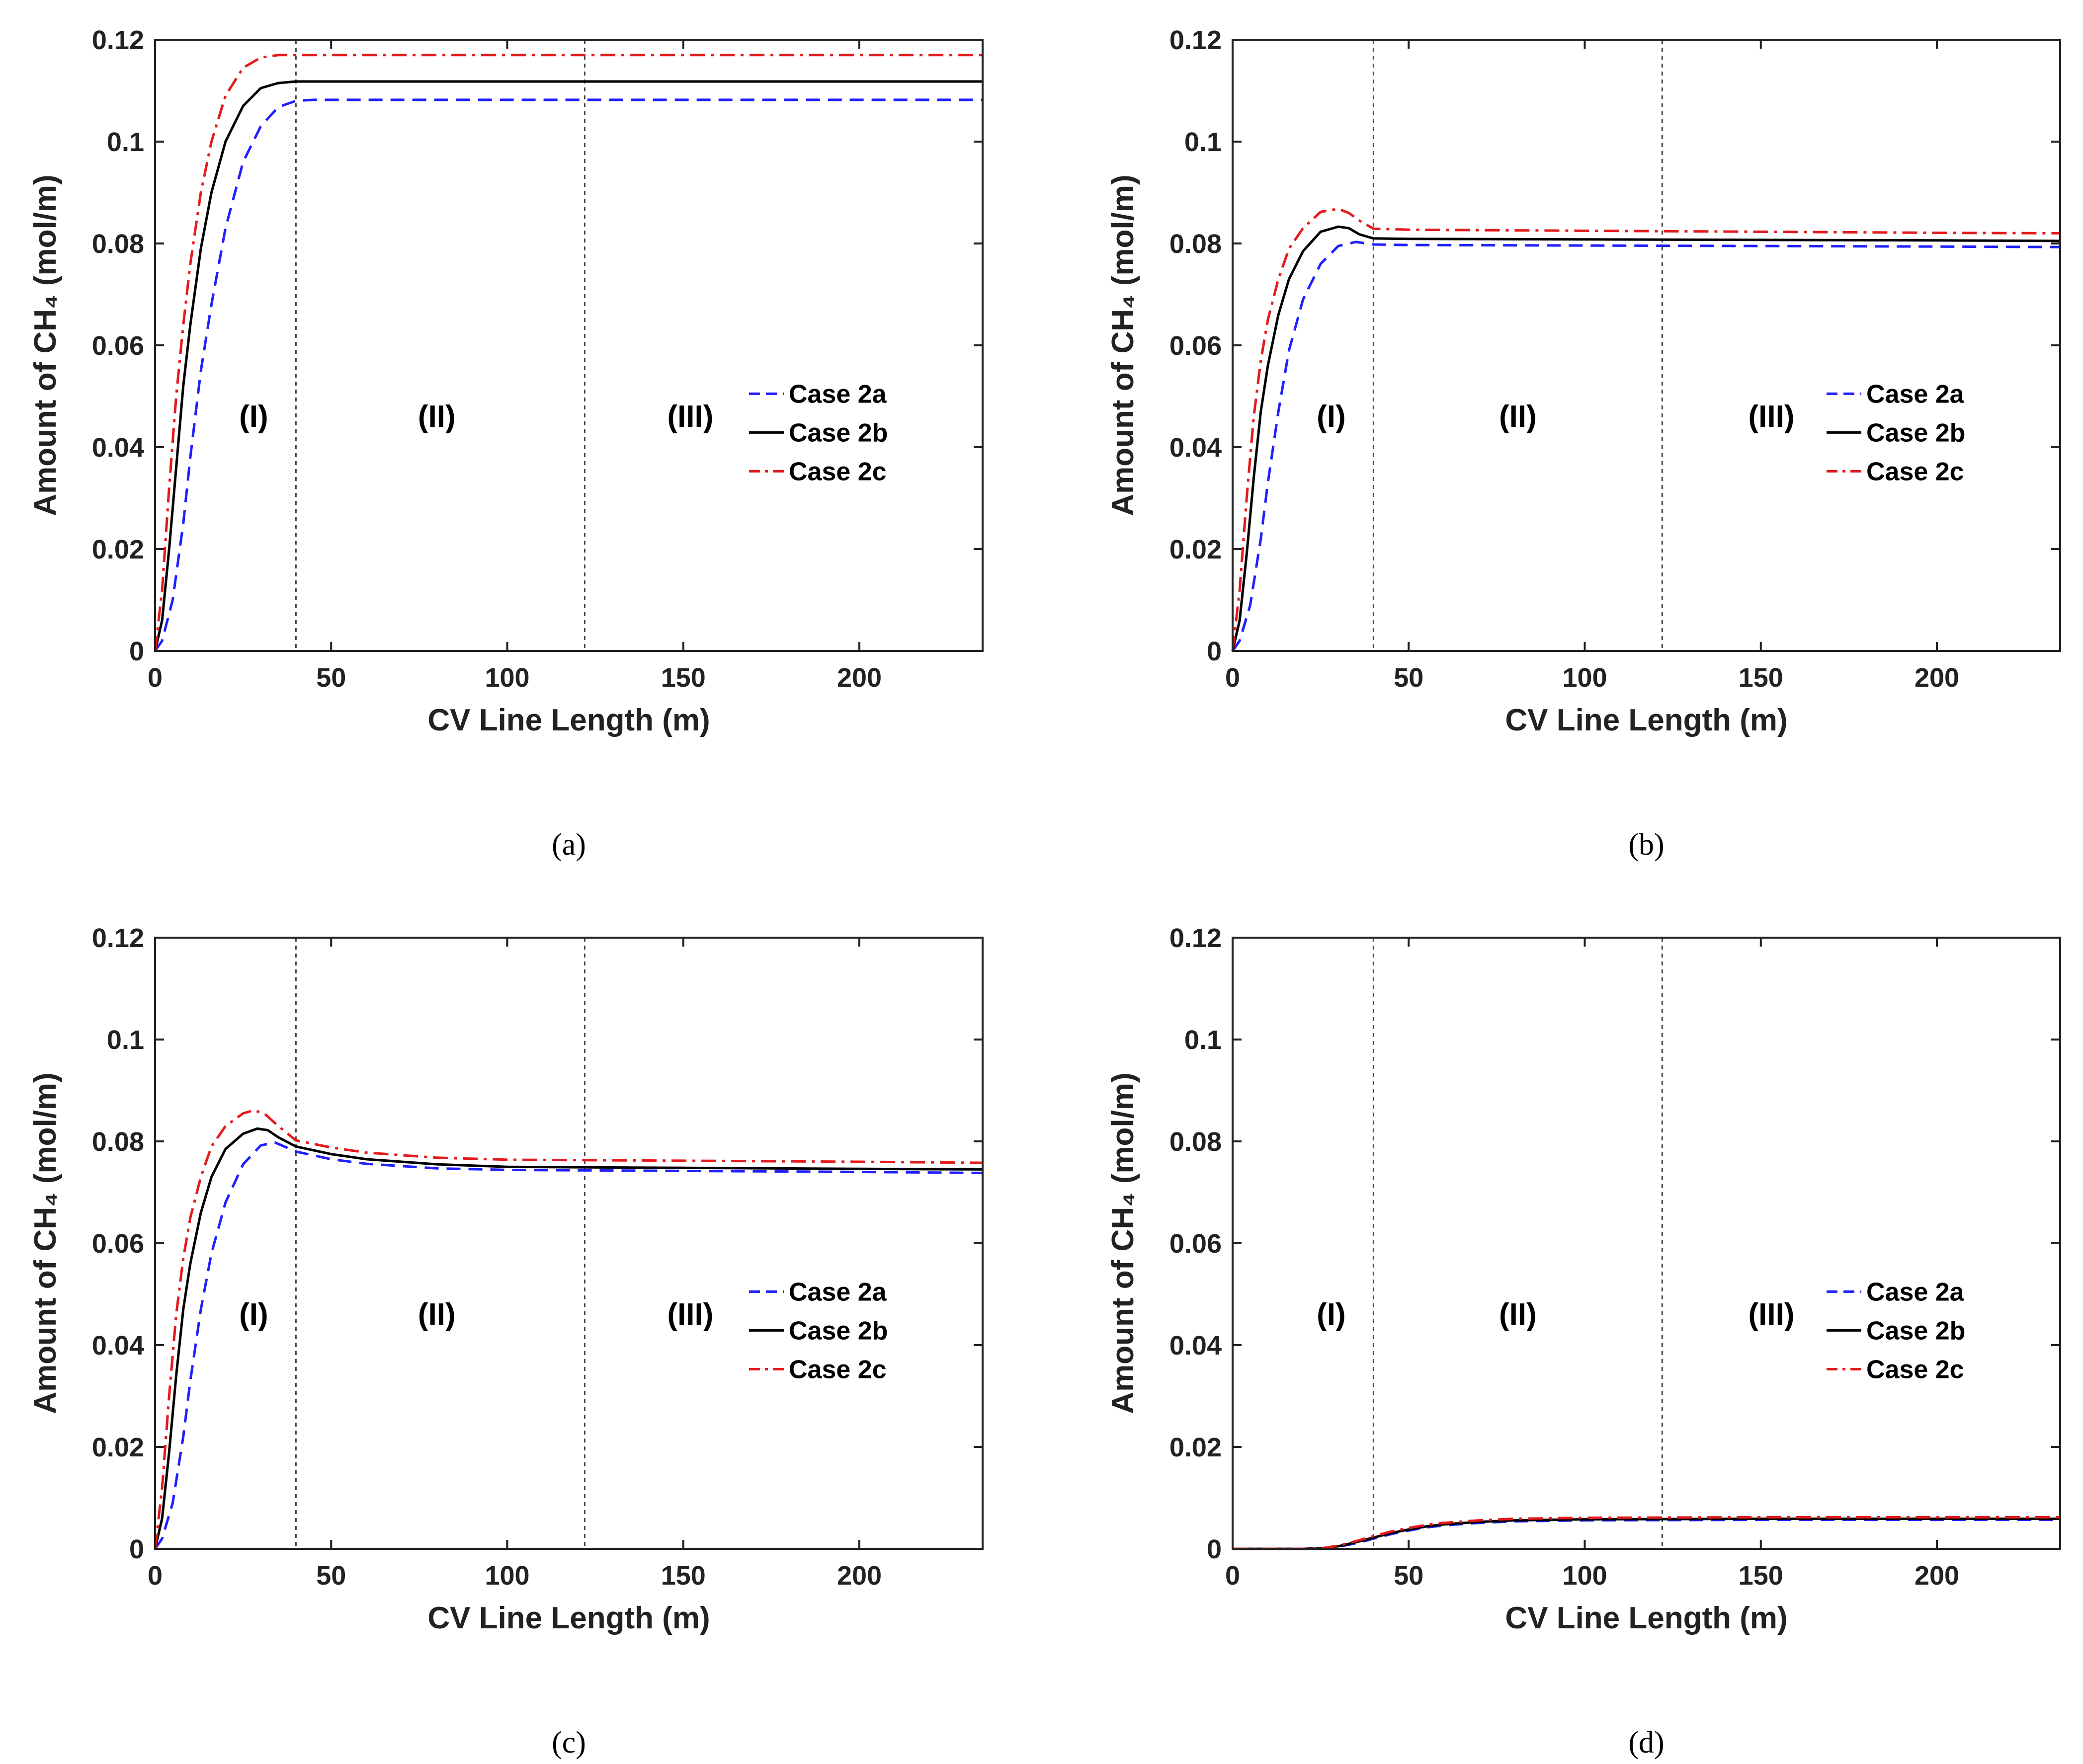 This screenshot has width=2083, height=1764. I want to click on panel-label: (b), so click(1646, 845).